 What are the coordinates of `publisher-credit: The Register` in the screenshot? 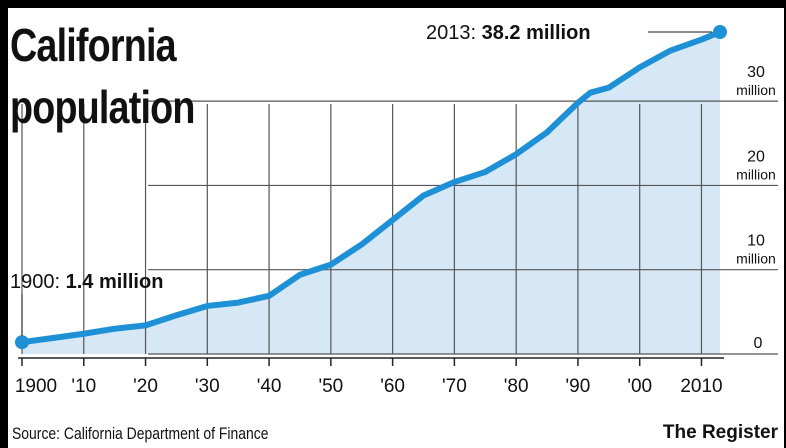 It's located at (720, 432).